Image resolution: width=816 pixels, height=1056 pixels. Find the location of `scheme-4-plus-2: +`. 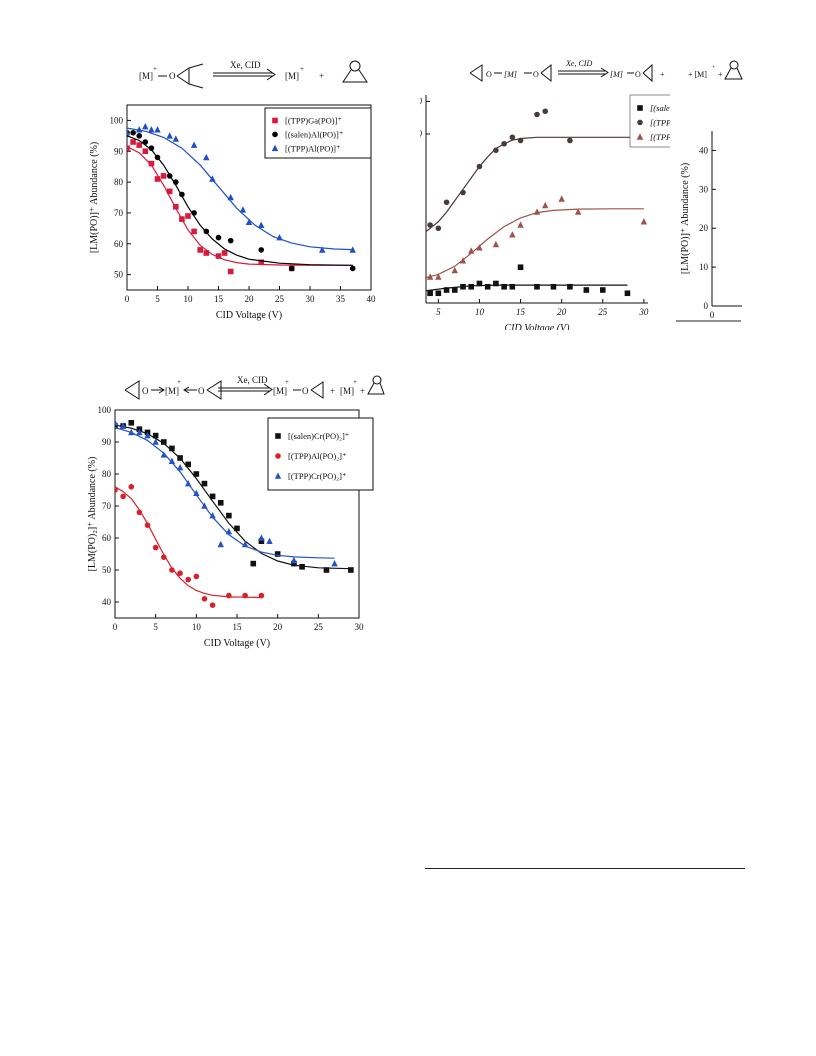

scheme-4-plus-2: + is located at coordinates (362, 391).